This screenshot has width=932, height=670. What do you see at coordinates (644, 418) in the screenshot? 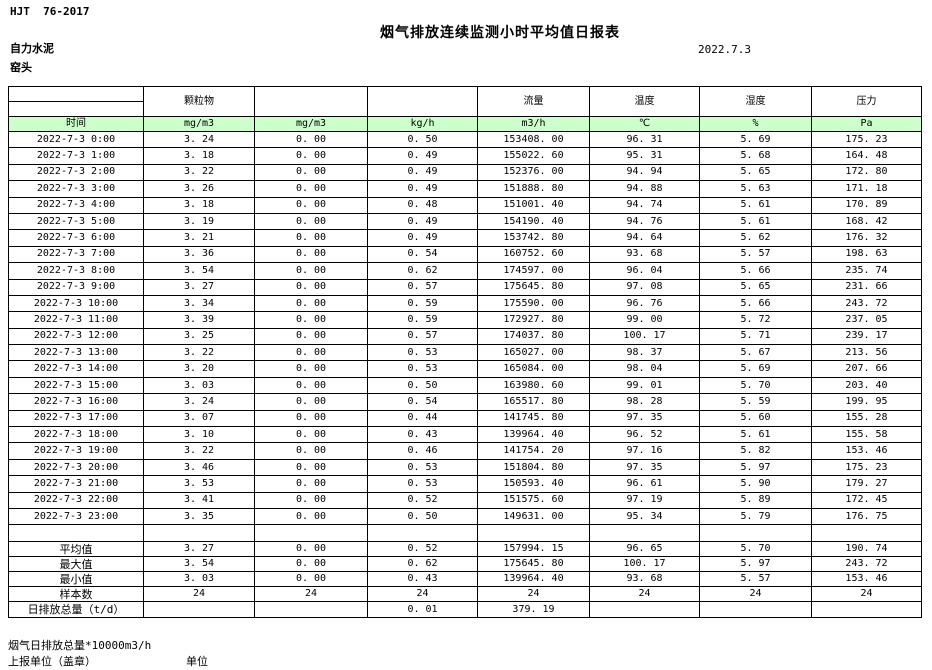
I see `cell-value: 97. 35` at bounding box center [644, 418].